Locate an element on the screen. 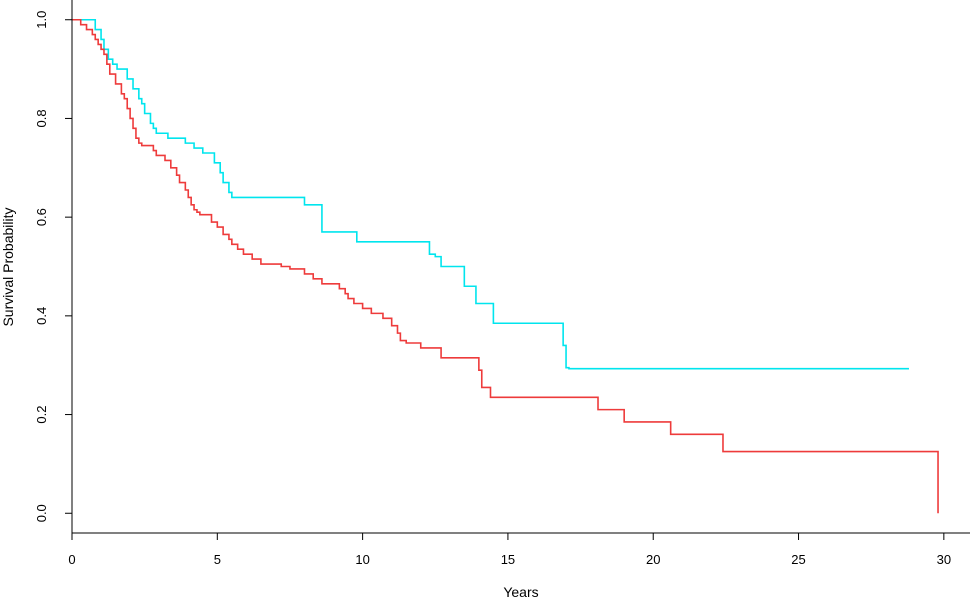 Image resolution: width=971 pixels, height=605 pixels. x-tick-label: 0 is located at coordinates (71, 559).